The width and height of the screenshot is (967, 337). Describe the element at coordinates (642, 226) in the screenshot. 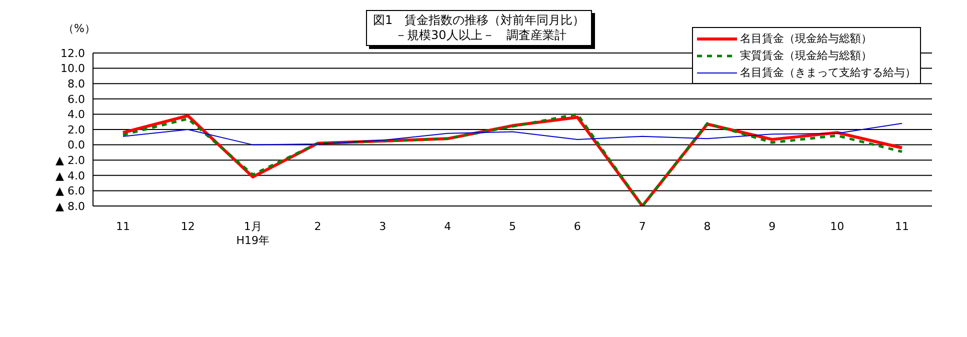

I see `x-tick-label: 7` at that location.